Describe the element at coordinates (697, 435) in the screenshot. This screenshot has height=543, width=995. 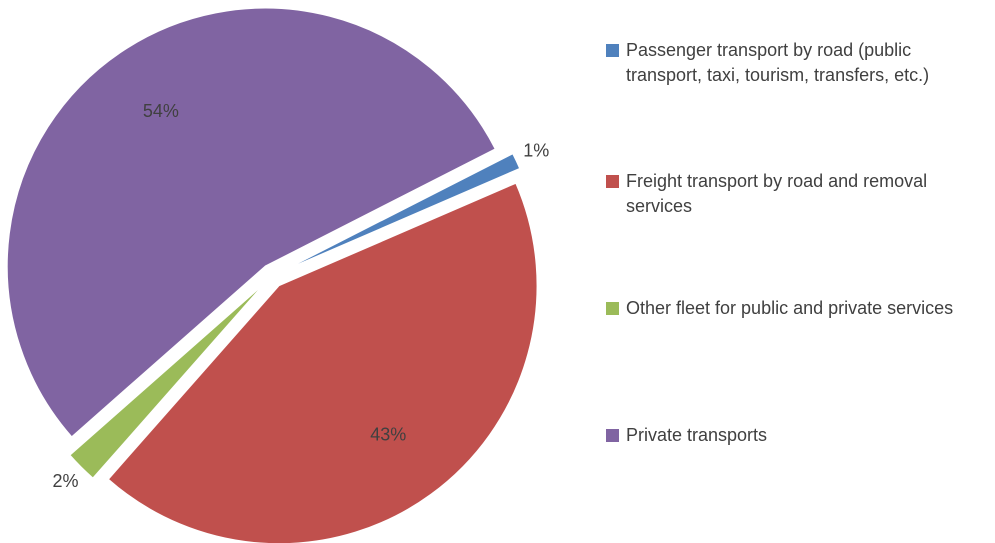
I see `legend-label: Private transports` at that location.